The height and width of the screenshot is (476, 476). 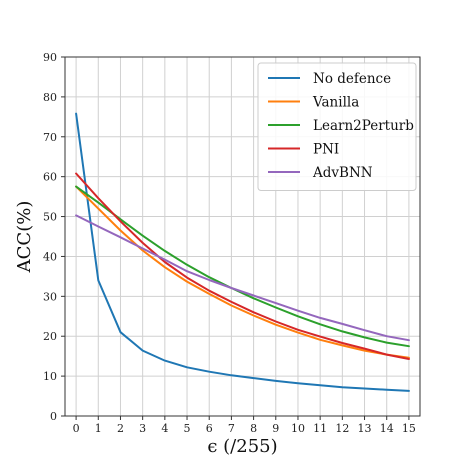 What do you see at coordinates (76, 428) in the screenshot?
I see `x-tick-label: 0` at bounding box center [76, 428].